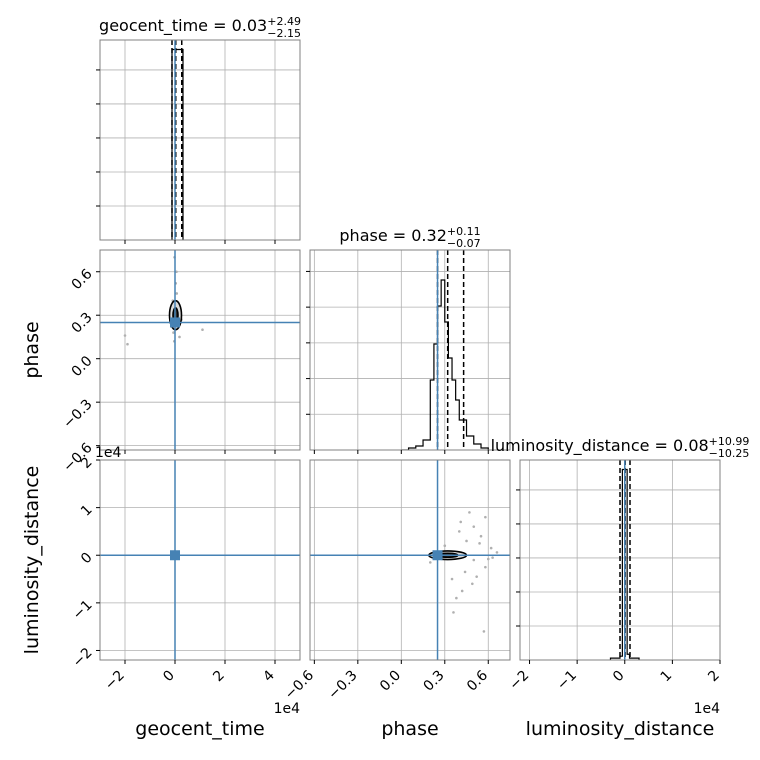 The height and width of the screenshot is (760, 760). Describe the element at coordinates (250, 25) in the screenshot. I see `title-part: 0.03` at that location.